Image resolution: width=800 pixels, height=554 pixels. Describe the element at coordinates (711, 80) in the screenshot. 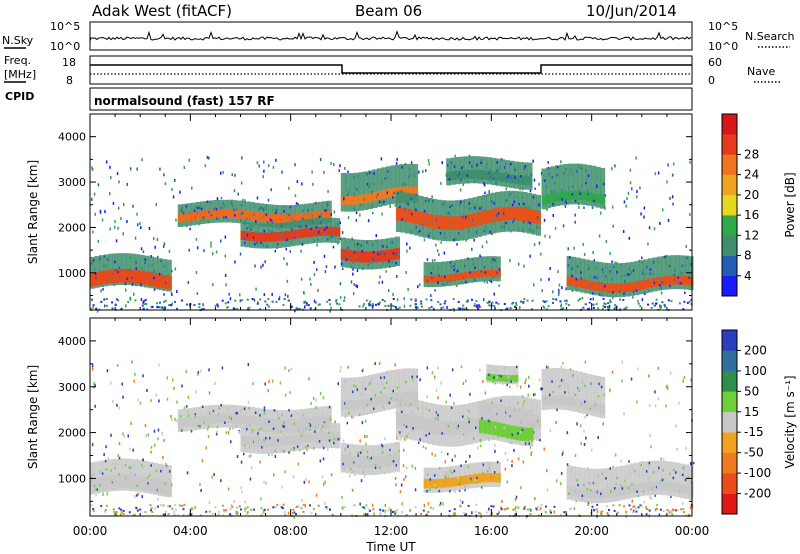

I see `nave-tick-bottom: 0` at that location.